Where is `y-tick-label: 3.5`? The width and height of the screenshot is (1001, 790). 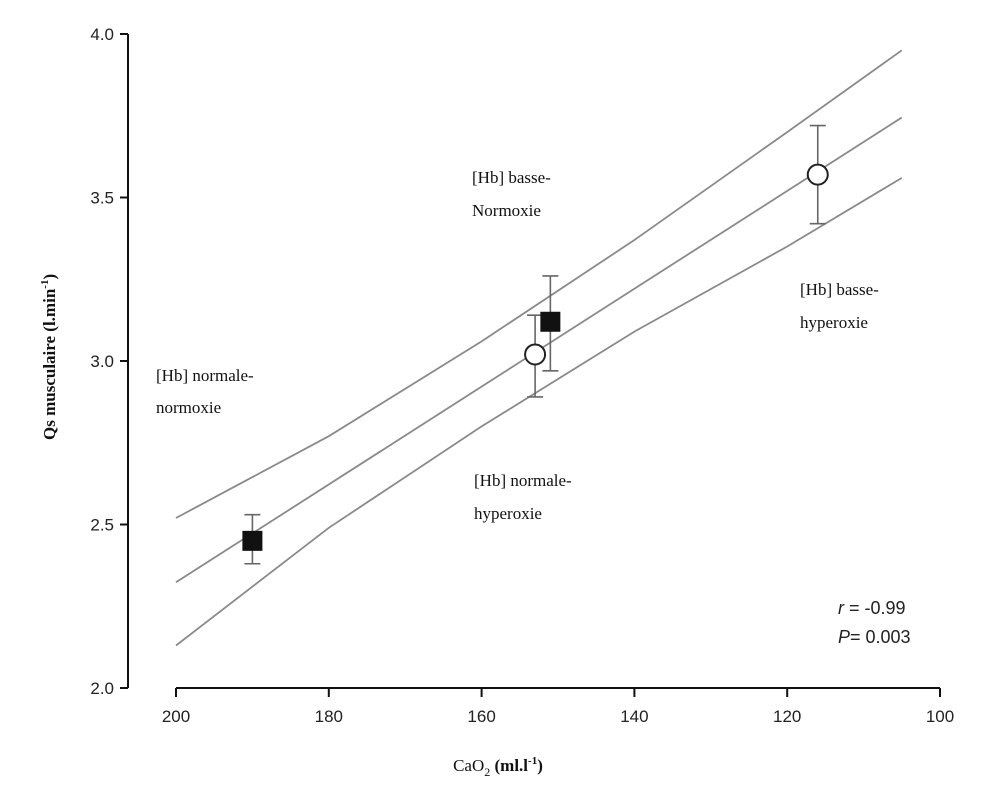
y-tick-label: 3.5 is located at coordinates (102, 198).